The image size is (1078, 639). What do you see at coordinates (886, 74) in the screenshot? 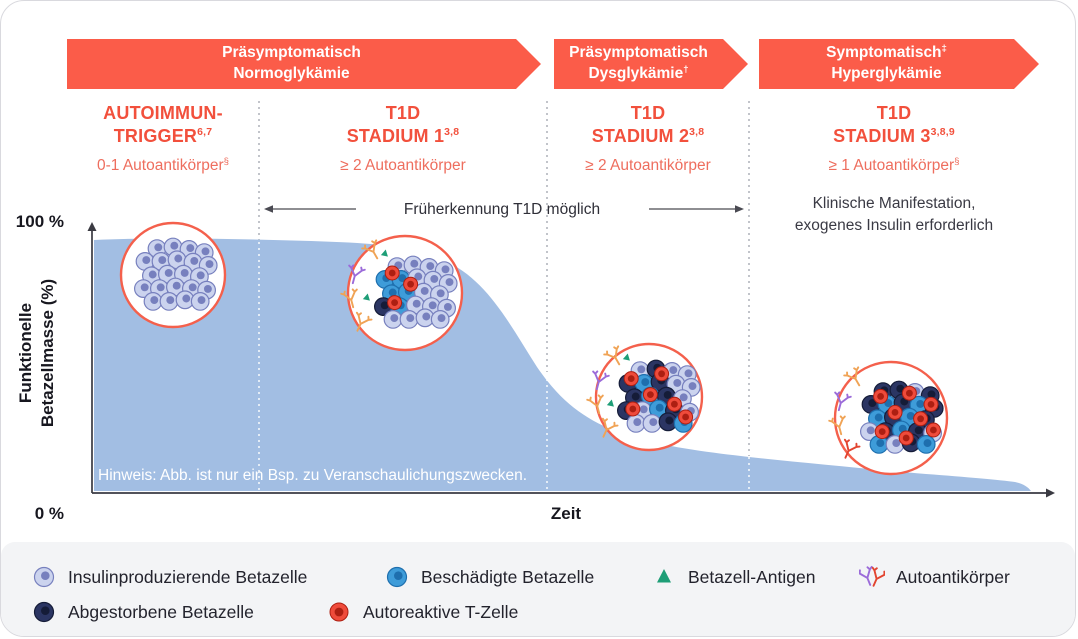
I see `banner-line2: Hyperglykämie` at bounding box center [886, 74].